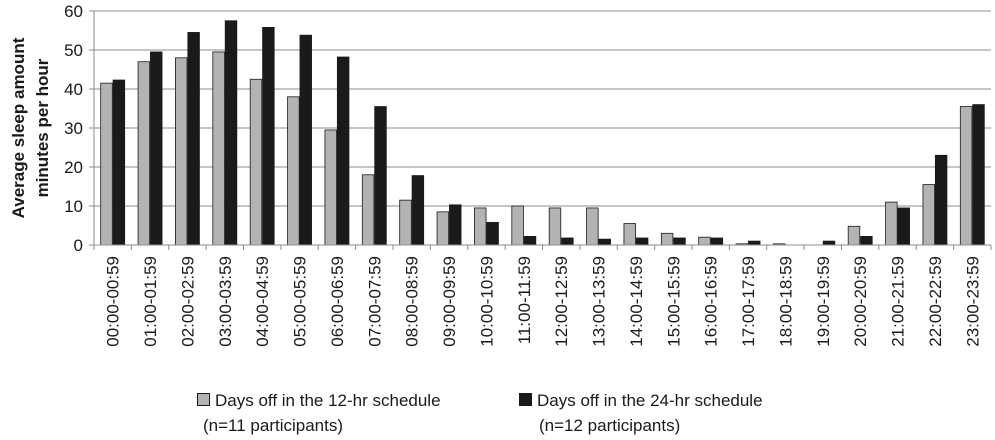 The height and width of the screenshot is (440, 995). Describe the element at coordinates (673, 301) in the screenshot. I see `x-tick-label: 15:00-15:59` at that location.